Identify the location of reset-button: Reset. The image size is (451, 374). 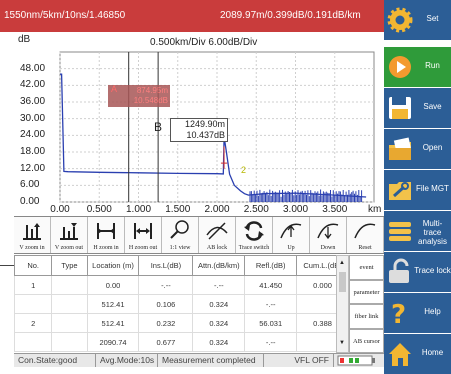
(365, 235).